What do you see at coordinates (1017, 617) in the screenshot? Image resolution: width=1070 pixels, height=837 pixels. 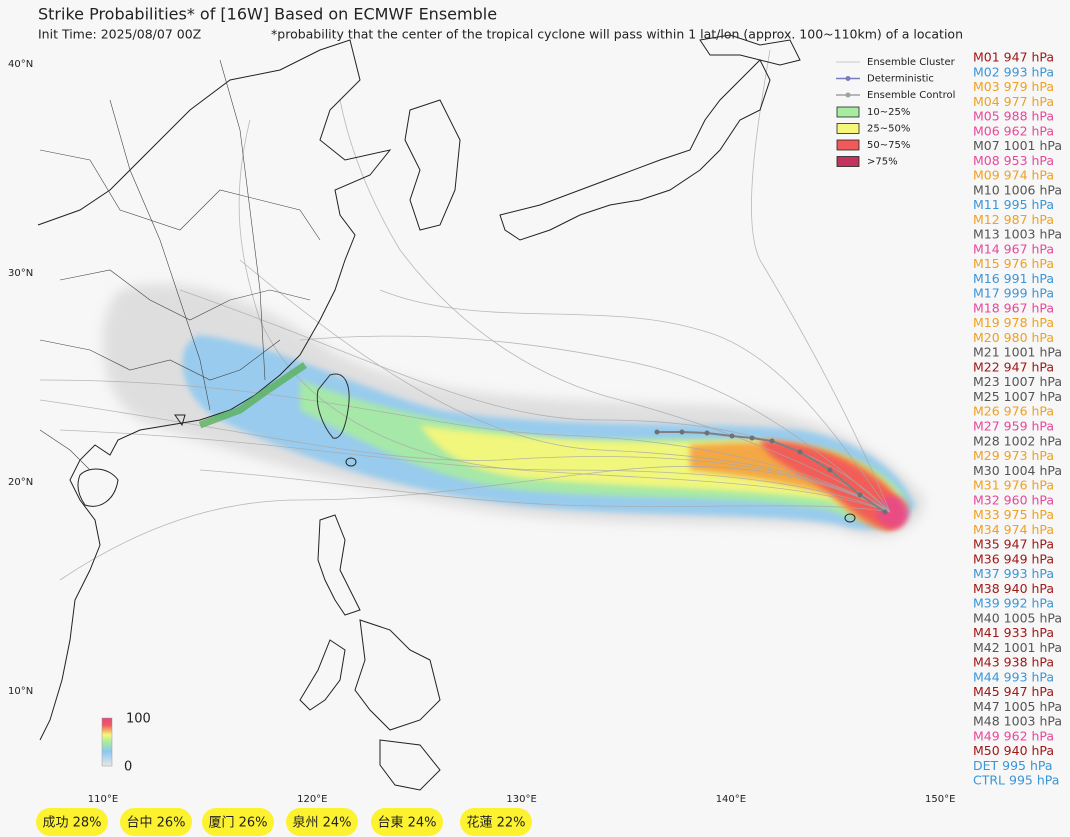 I see `member-label: M40 1005 hPa` at bounding box center [1017, 617].